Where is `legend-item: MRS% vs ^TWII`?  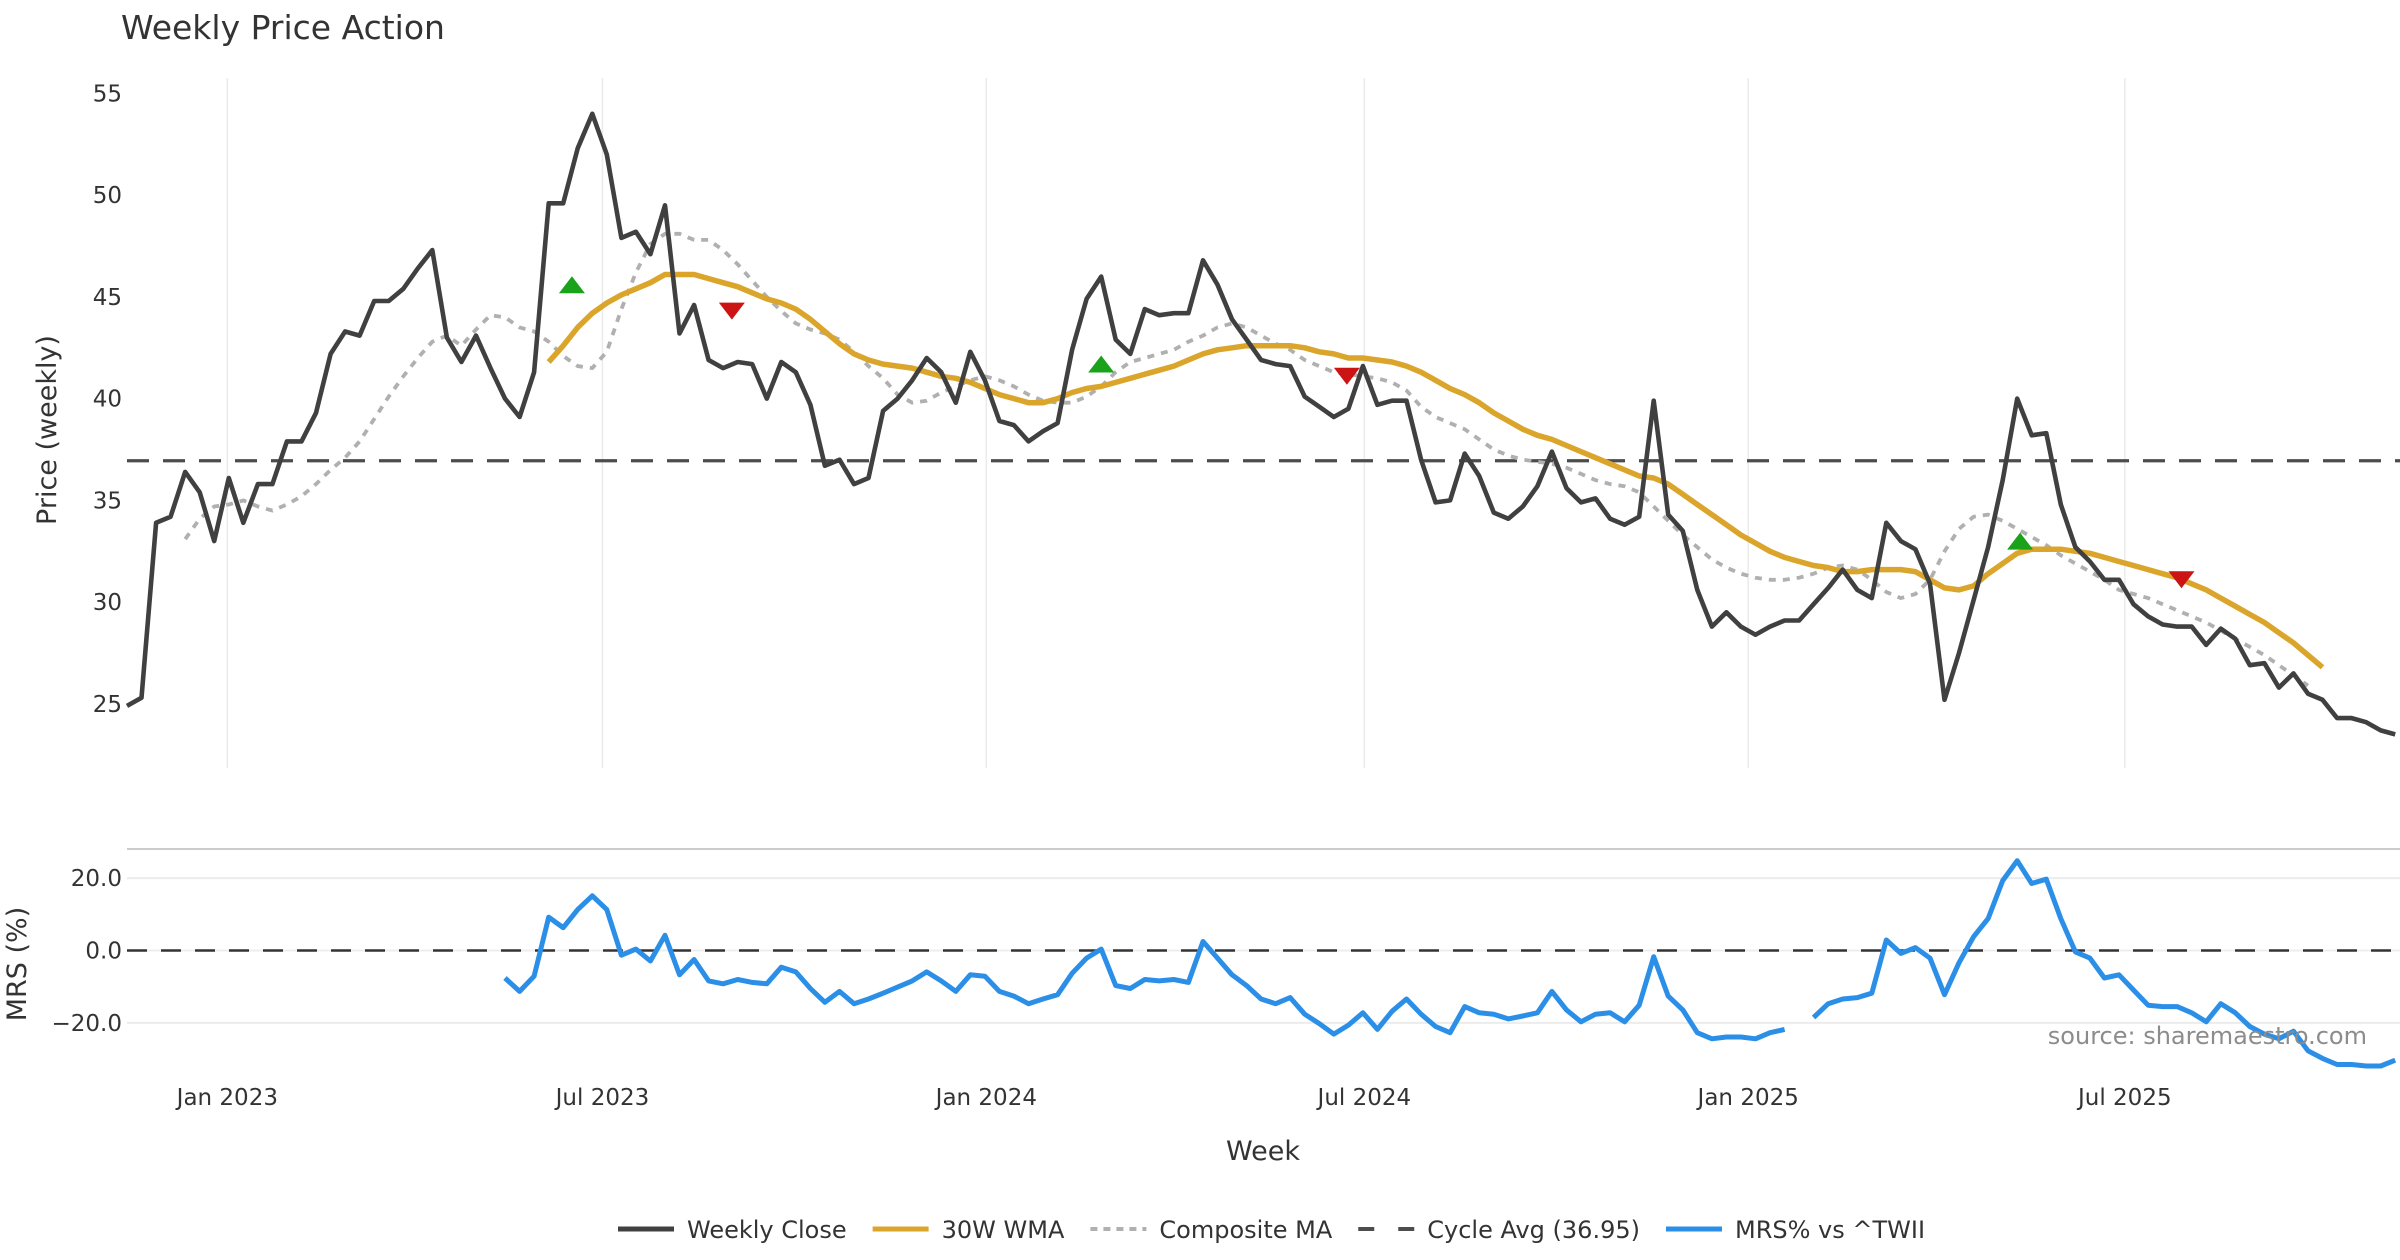
legend-item: MRS% vs ^TWII is located at coordinates (1795, 1230).